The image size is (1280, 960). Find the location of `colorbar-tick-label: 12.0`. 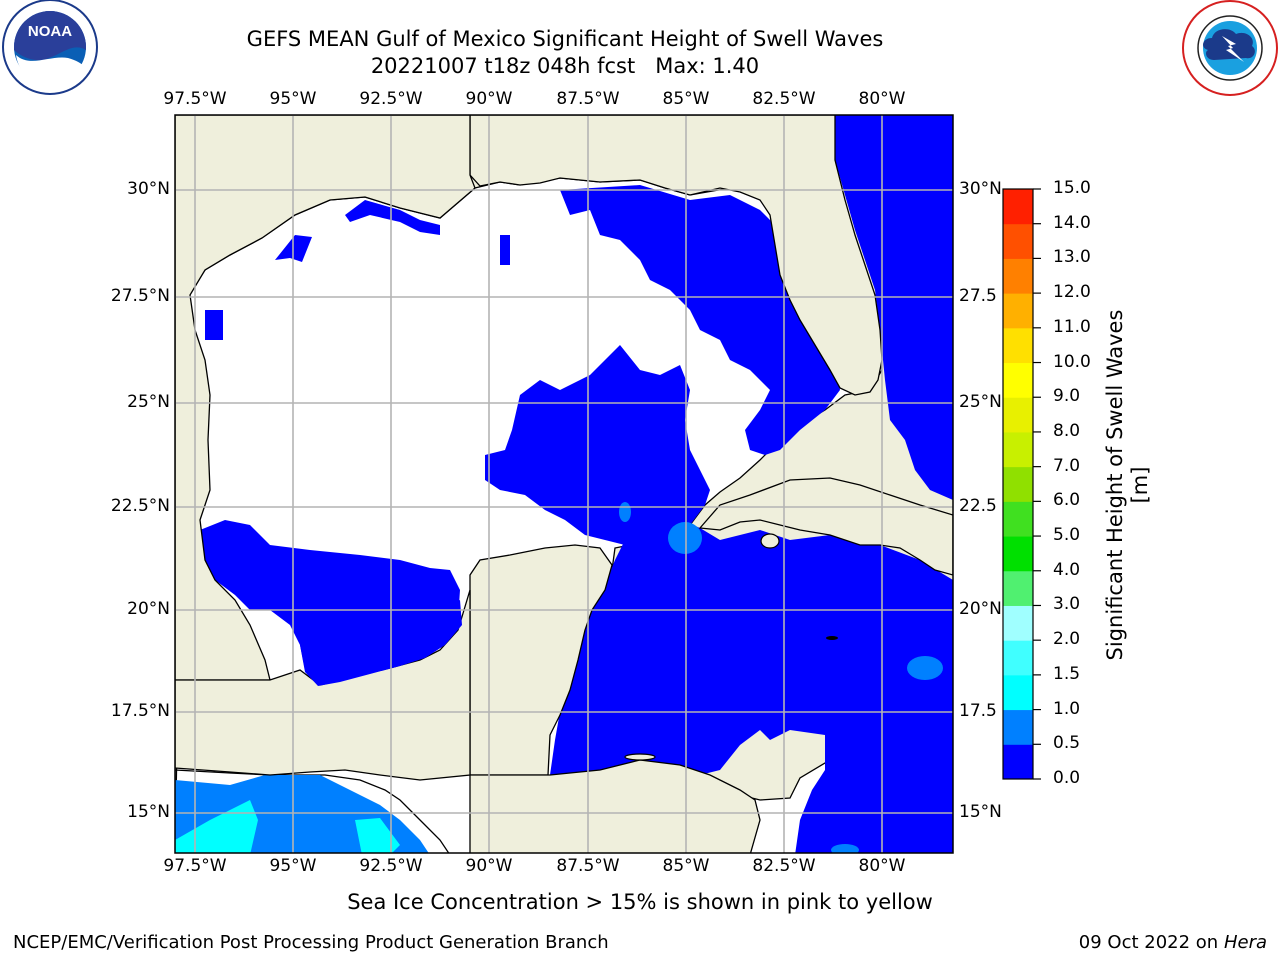

colorbar-tick-label: 12.0 is located at coordinates (1072, 292).